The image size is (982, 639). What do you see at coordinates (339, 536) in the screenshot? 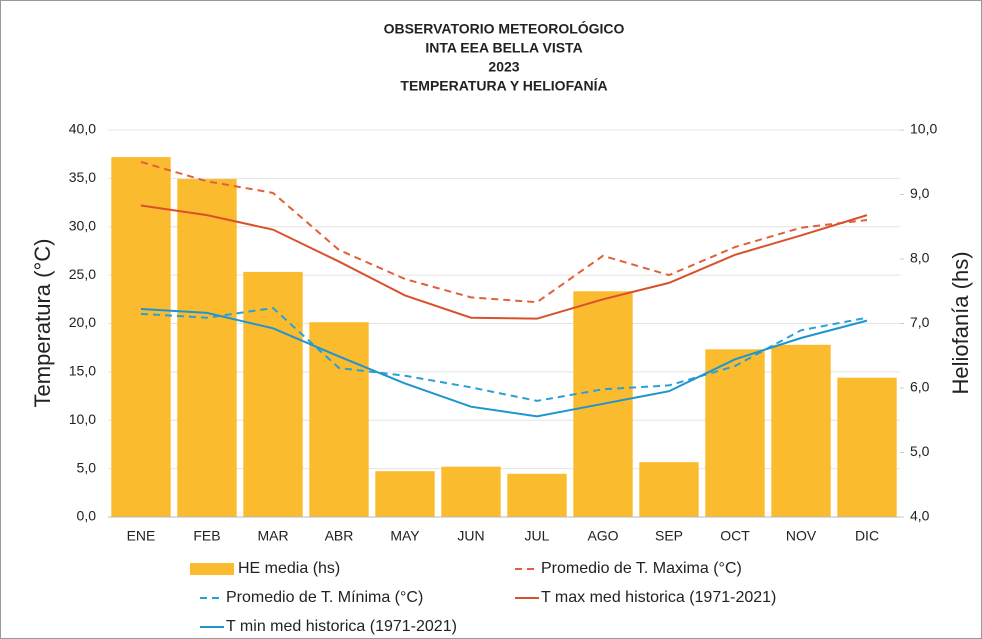
I see `x-tick-label: ABR` at bounding box center [339, 536].